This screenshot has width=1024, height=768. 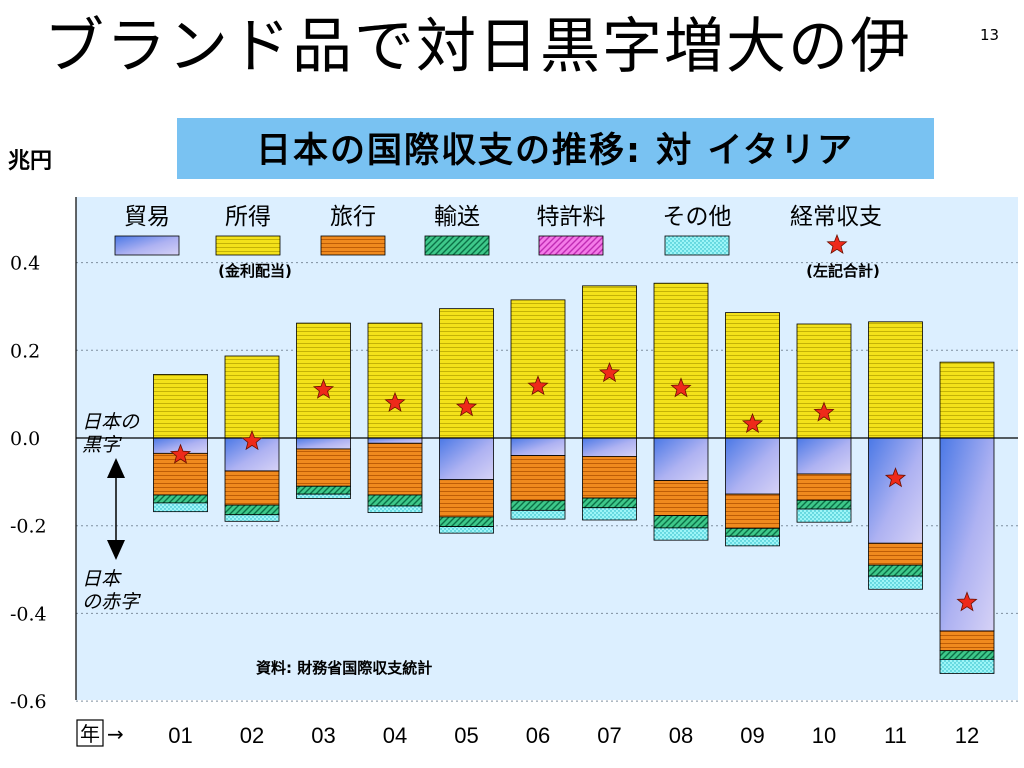 I want to click on year-box, so click(x=90, y=733).